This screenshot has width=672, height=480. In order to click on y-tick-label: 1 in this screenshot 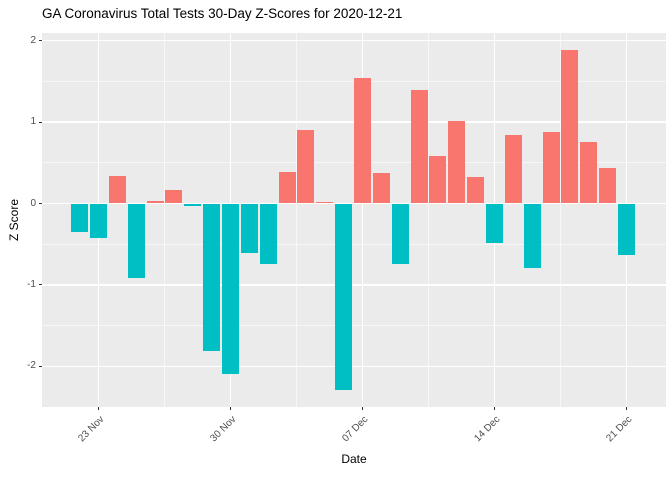, I will do `click(33, 122)`.